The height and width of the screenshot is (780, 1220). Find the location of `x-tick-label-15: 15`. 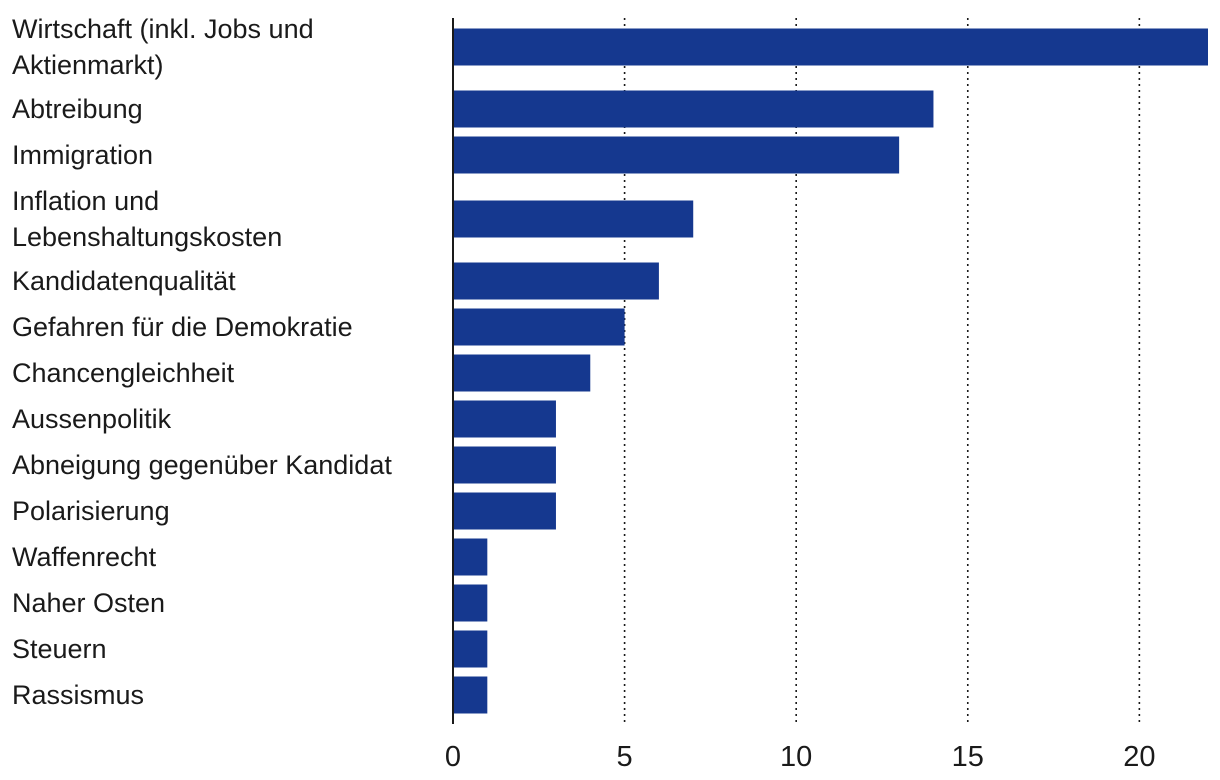

x-tick-label-15: 15 is located at coordinates (968, 757).